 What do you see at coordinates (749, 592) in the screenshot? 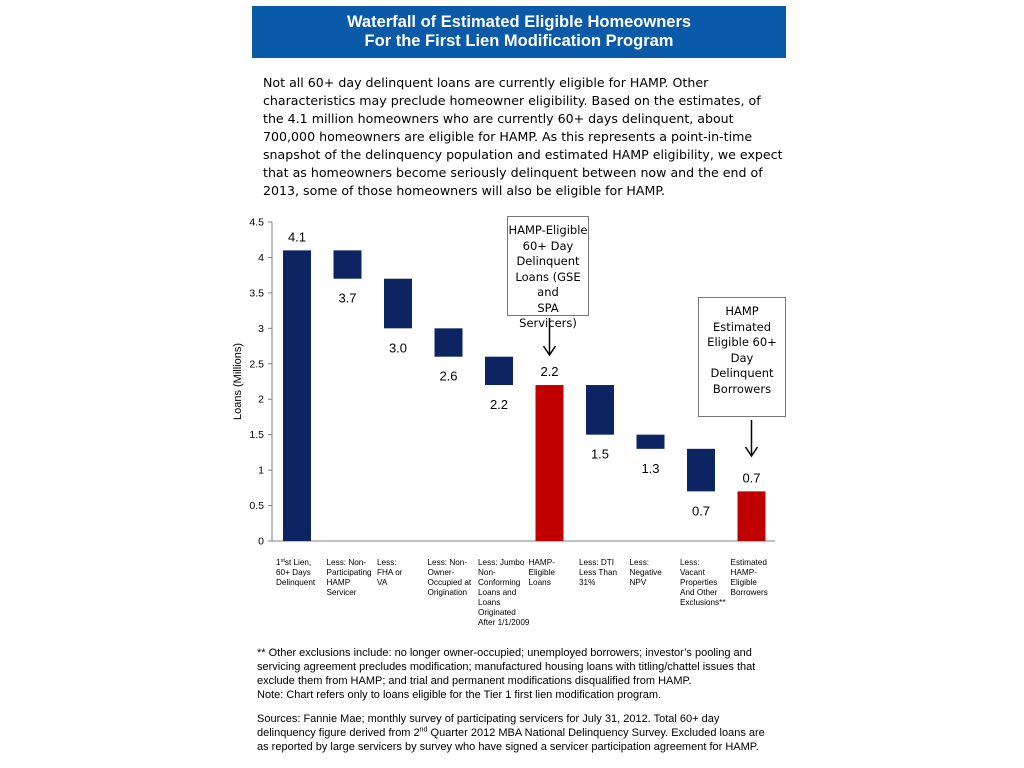
I see `category-label: Borrowers` at bounding box center [749, 592].